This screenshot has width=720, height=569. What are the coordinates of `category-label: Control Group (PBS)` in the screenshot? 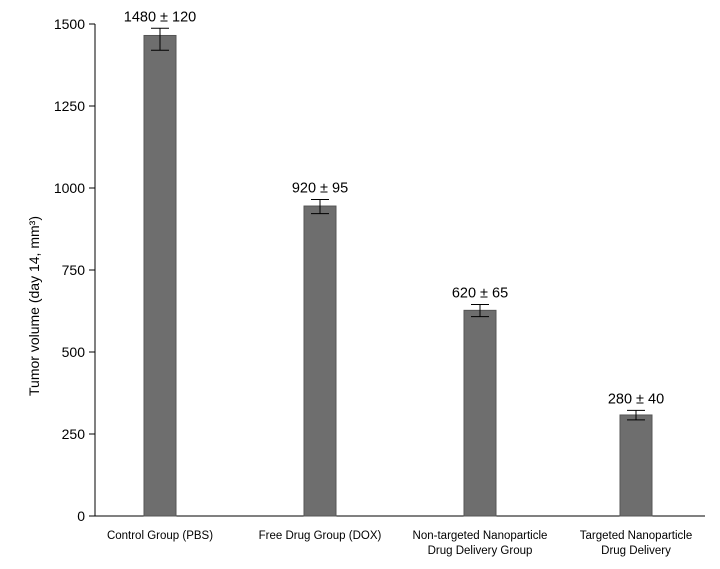 It's located at (160, 536).